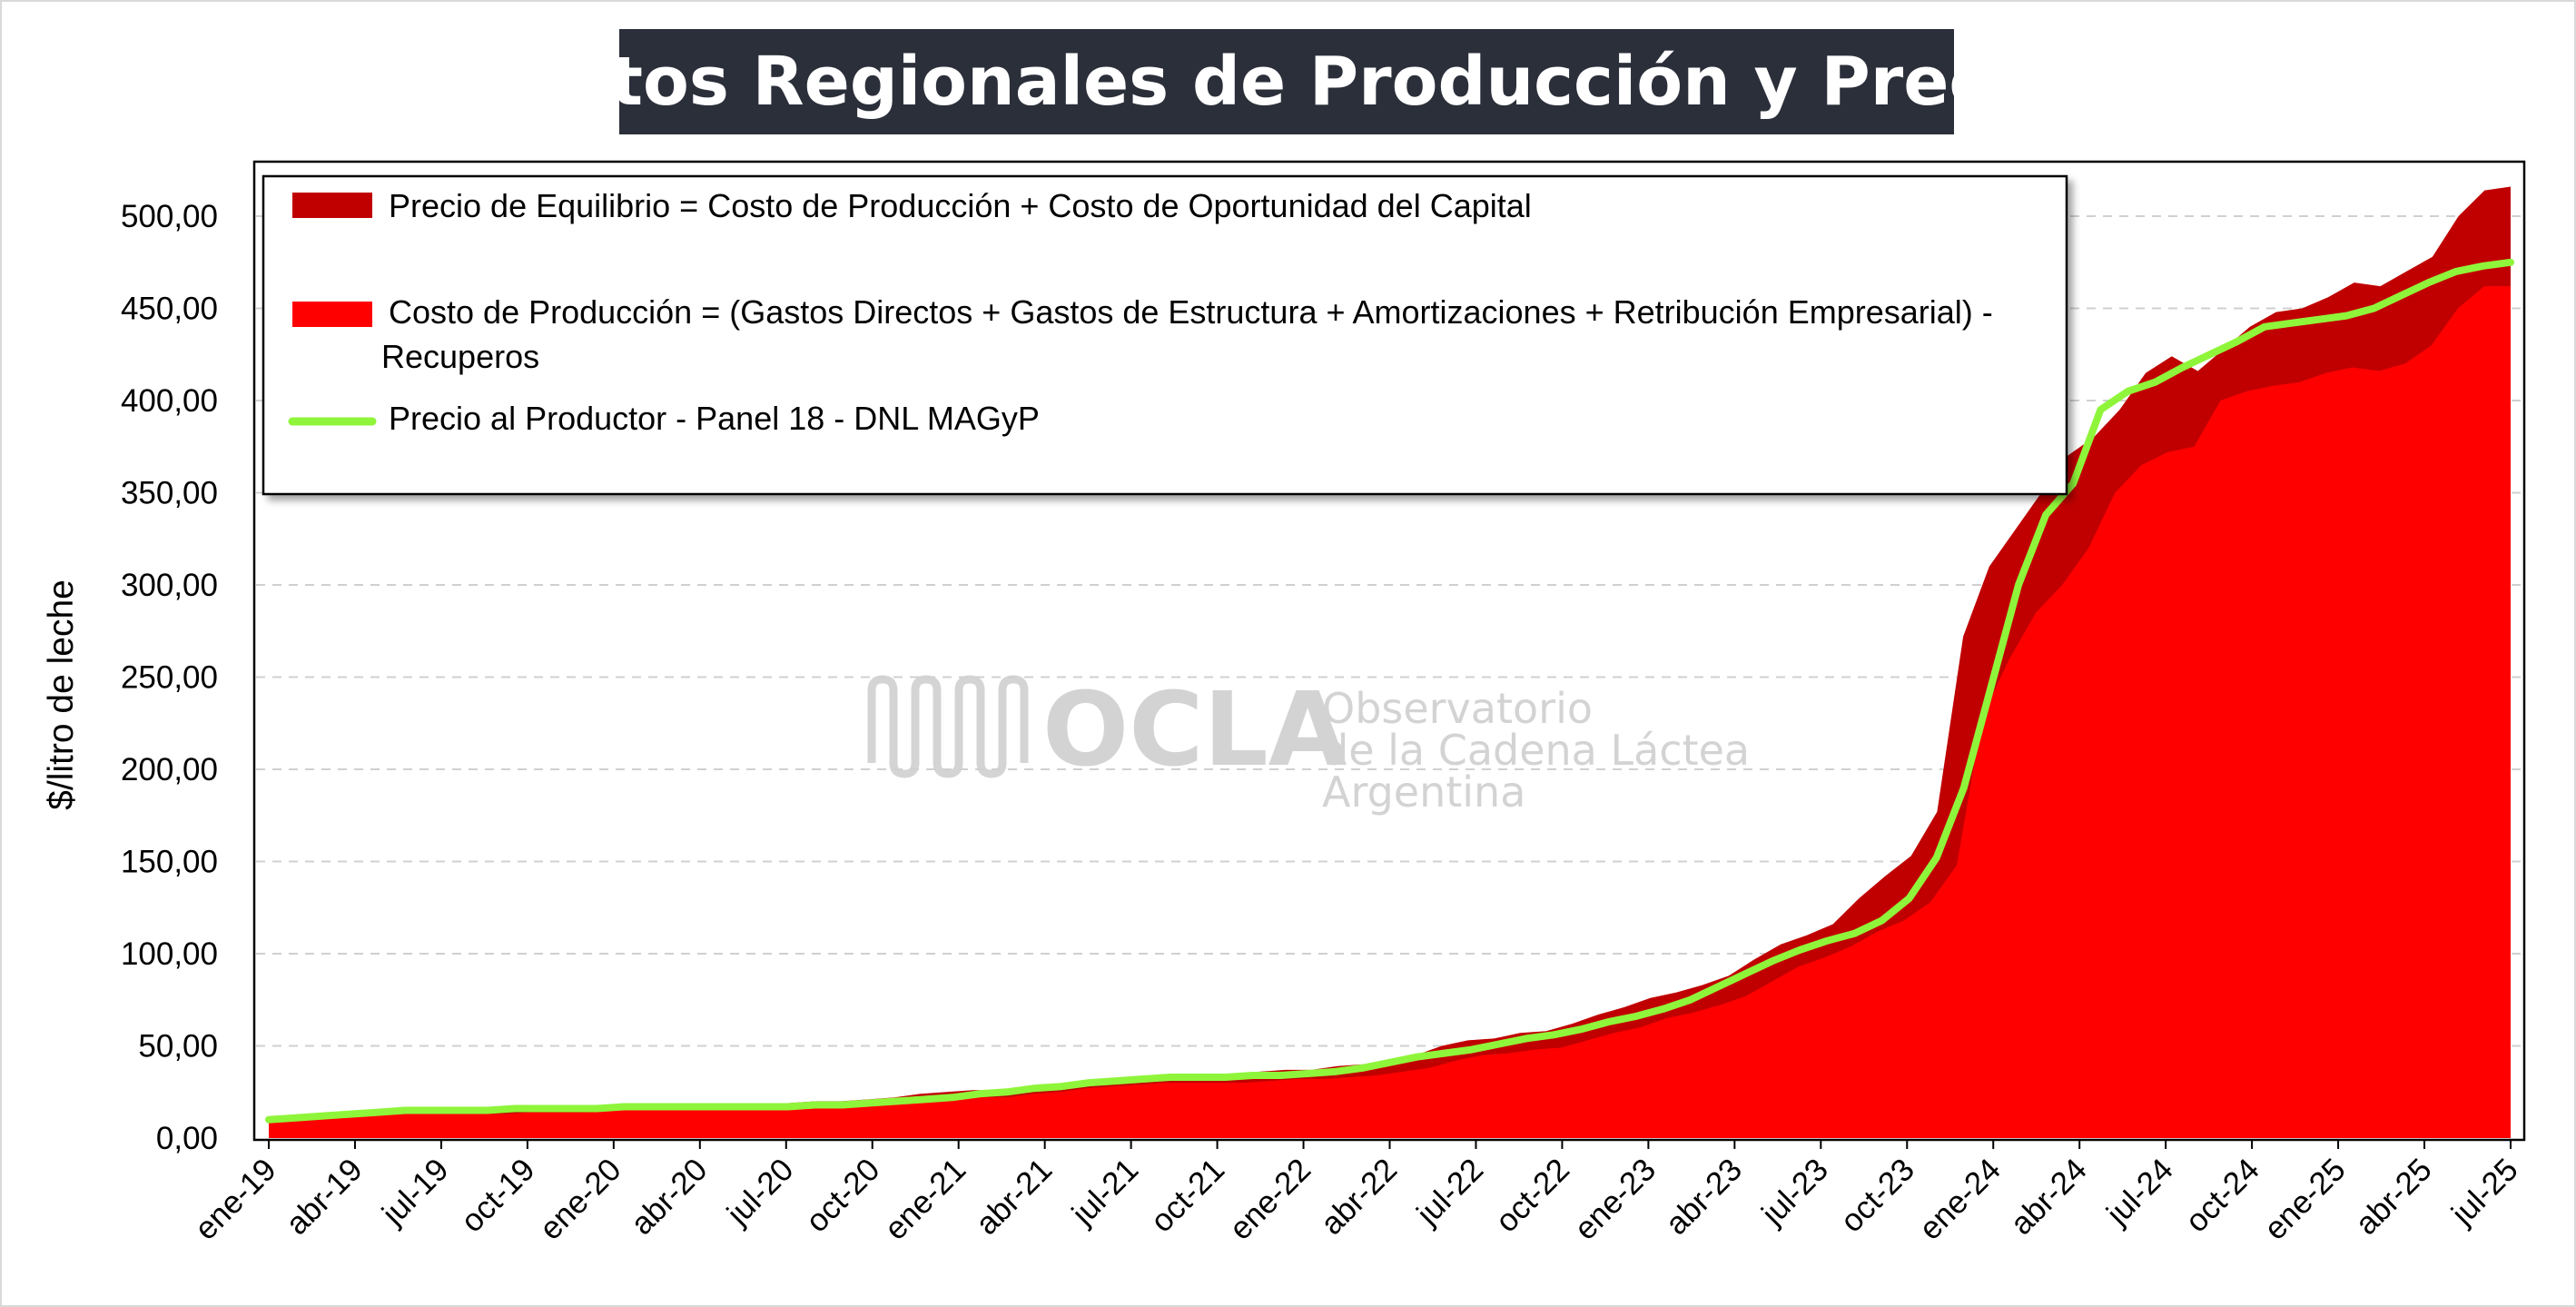 The image size is (2576, 1307). Describe the element at coordinates (669, 1197) in the screenshot. I see `x-tick-label: abr-20` at that location.